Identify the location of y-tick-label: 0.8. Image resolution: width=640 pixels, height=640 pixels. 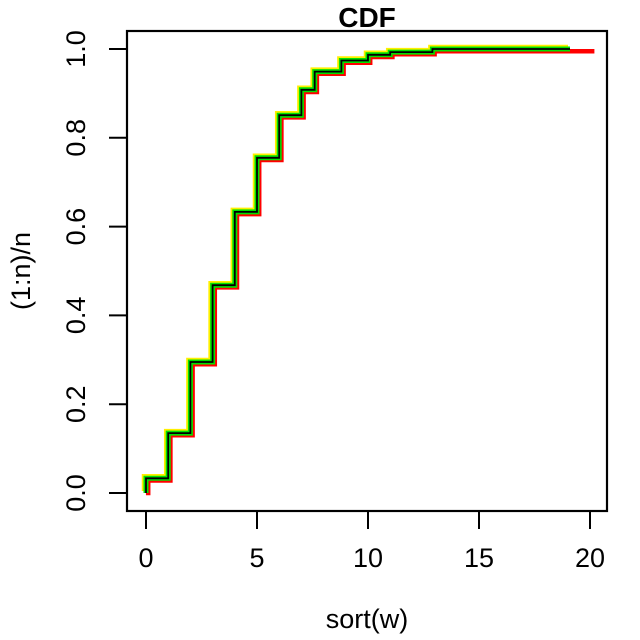
(76, 138).